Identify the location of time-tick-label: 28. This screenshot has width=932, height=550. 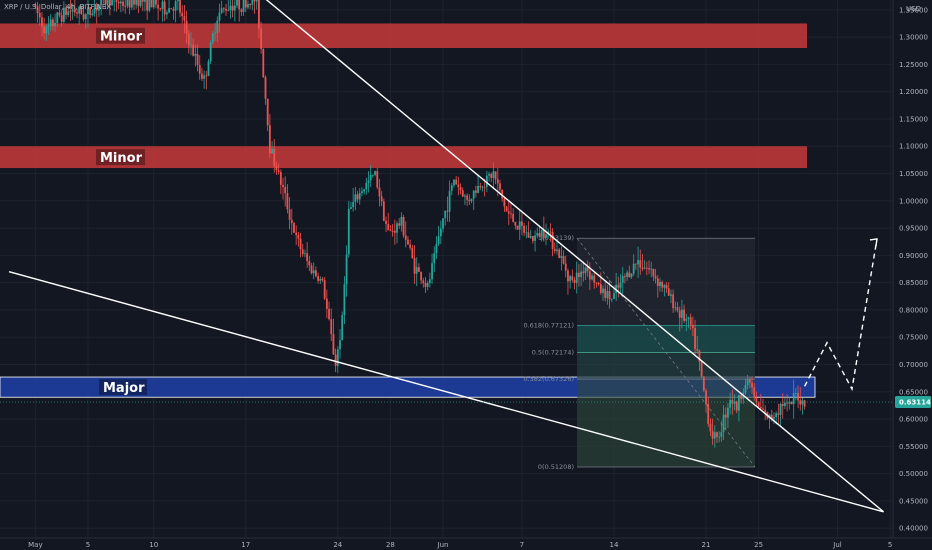
(390, 545).